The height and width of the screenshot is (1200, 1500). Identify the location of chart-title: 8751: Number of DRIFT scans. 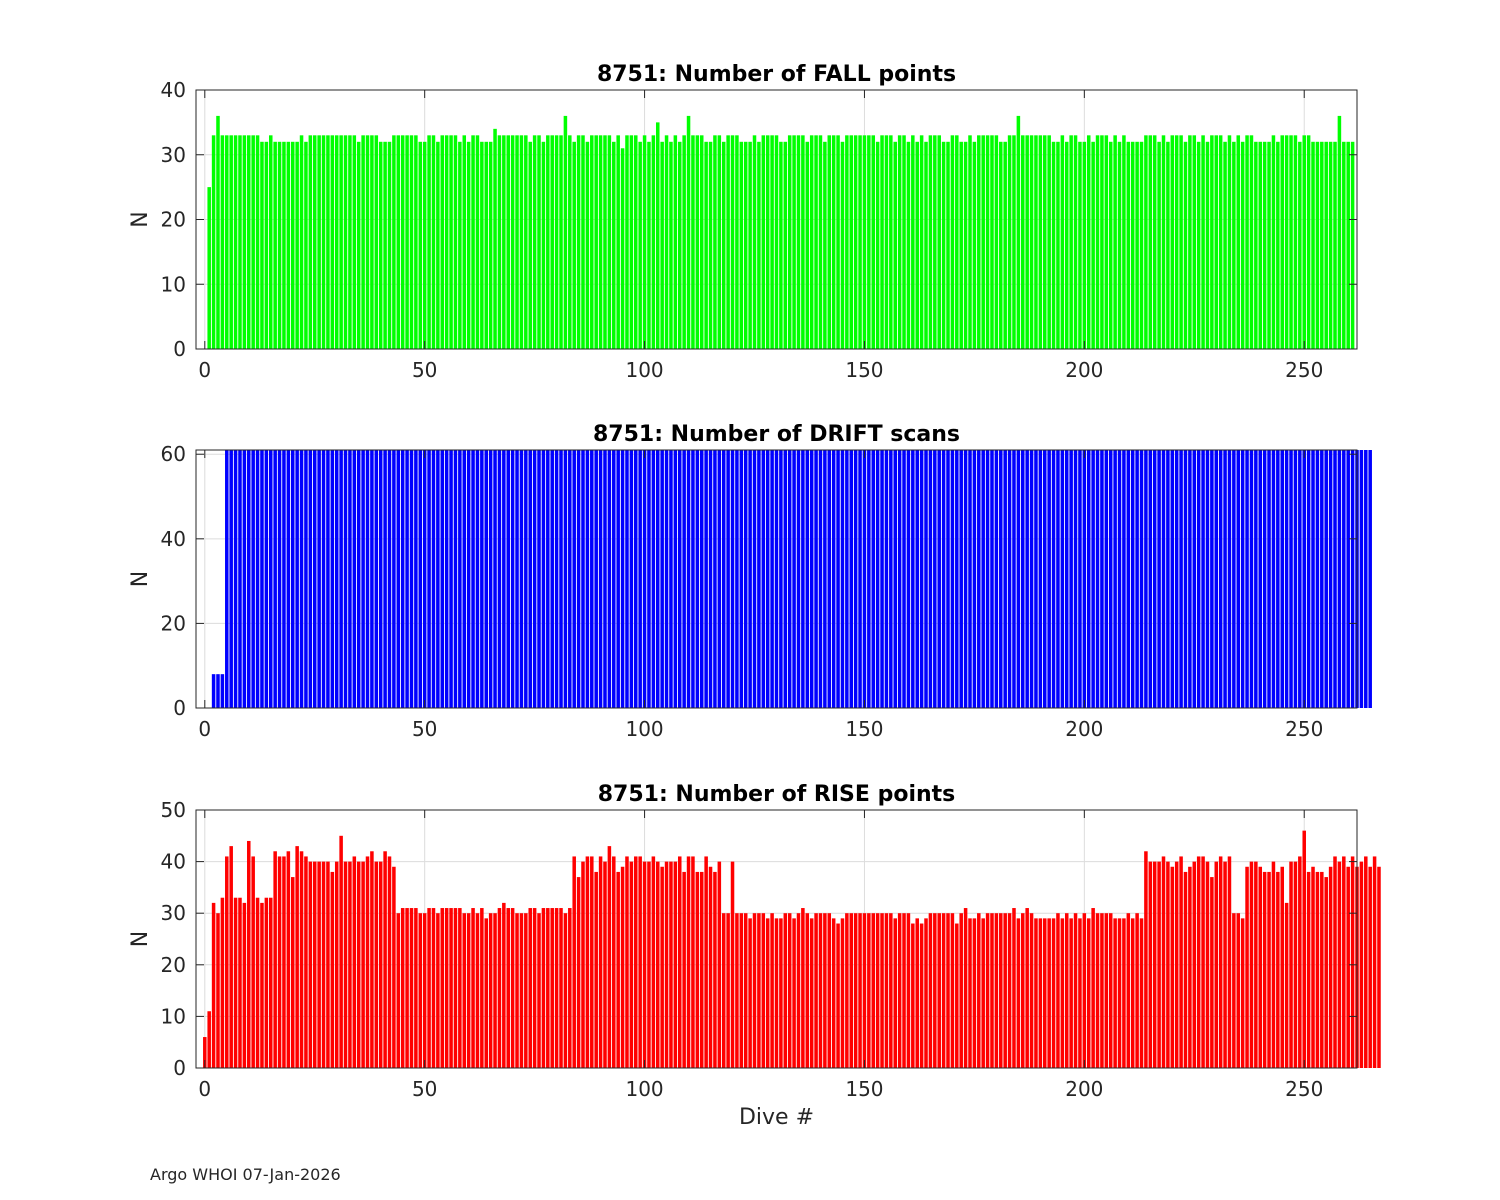
(776, 434).